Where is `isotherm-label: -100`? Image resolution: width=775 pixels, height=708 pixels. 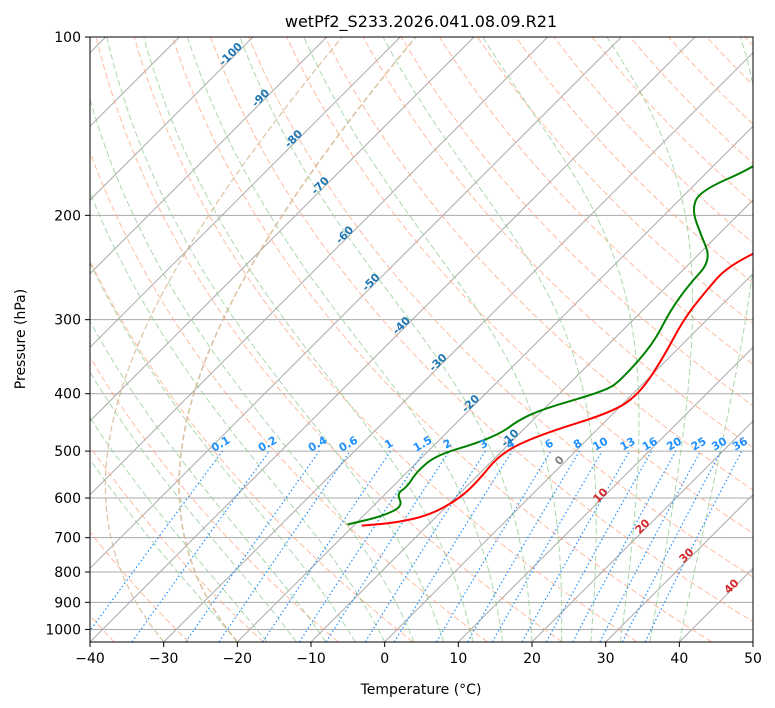
isotherm-label: -100 is located at coordinates (230, 54).